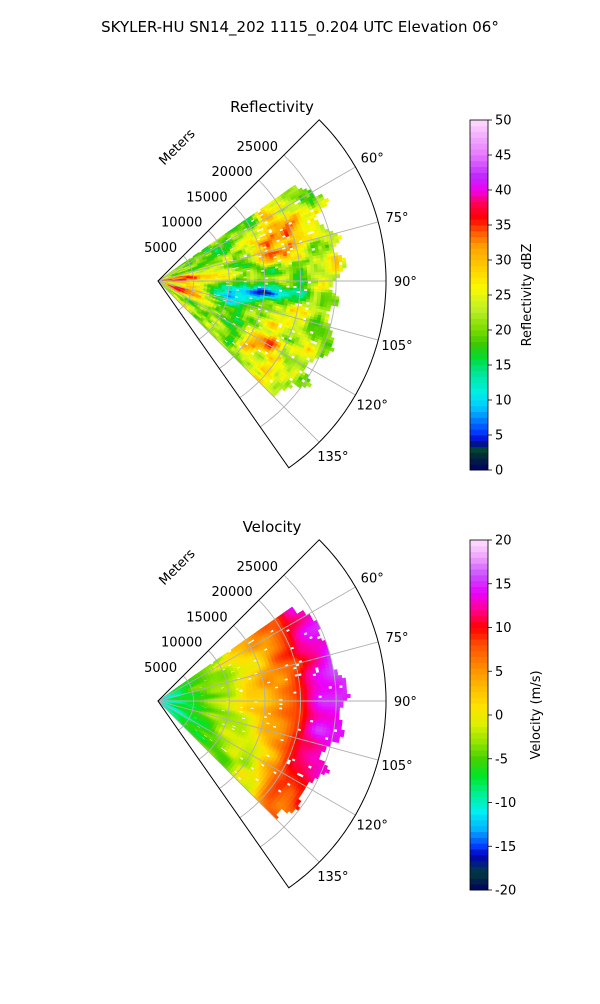 The height and width of the screenshot is (1004, 600). Describe the element at coordinates (181, 643) in the screenshot. I see `radial-tick-label: 10000` at that location.